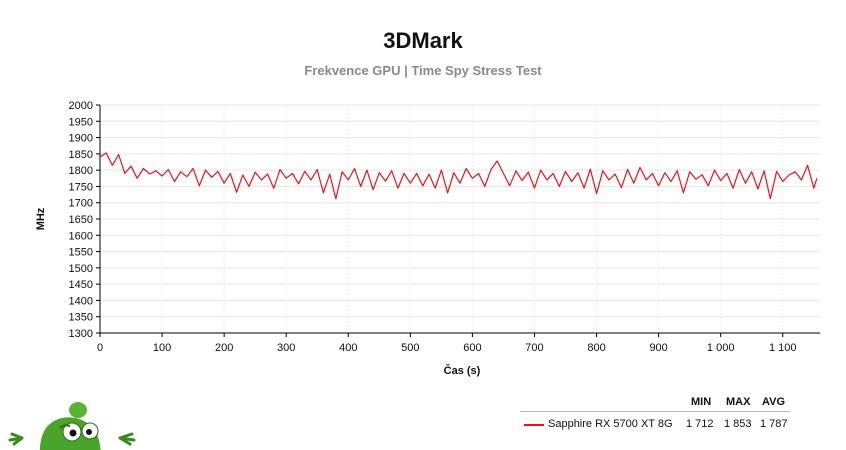 The width and height of the screenshot is (846, 450). What do you see at coordinates (81, 285) in the screenshot?
I see `y-tick-label: 1450` at bounding box center [81, 285].